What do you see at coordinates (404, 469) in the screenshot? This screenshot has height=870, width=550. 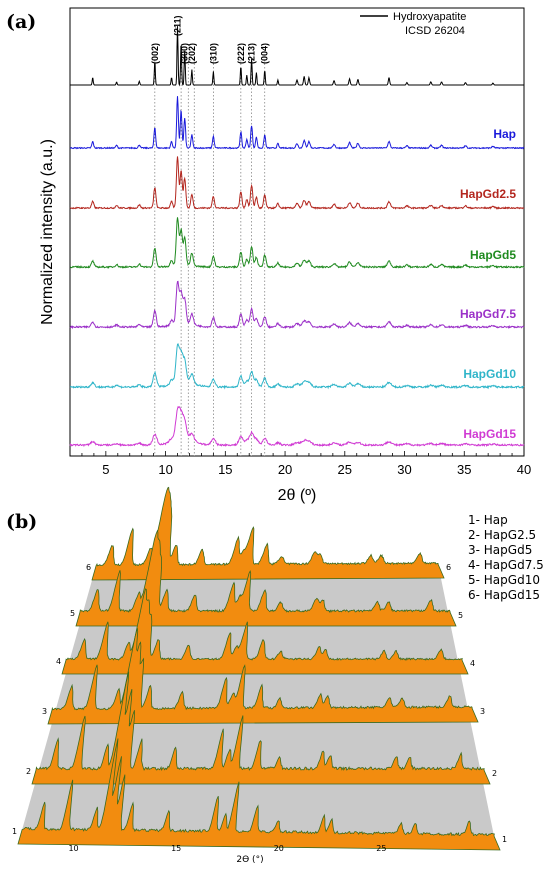 I see `x-tick-label-6: 30` at bounding box center [404, 469].